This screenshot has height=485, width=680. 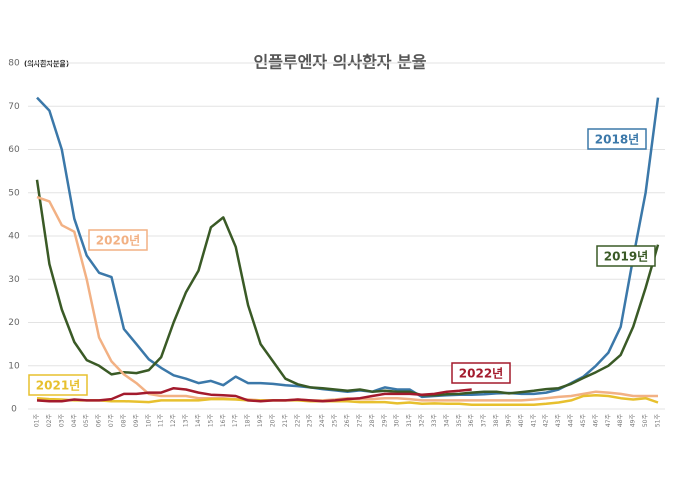 I want to click on legend-entry: 2019년, so click(x=626, y=256).